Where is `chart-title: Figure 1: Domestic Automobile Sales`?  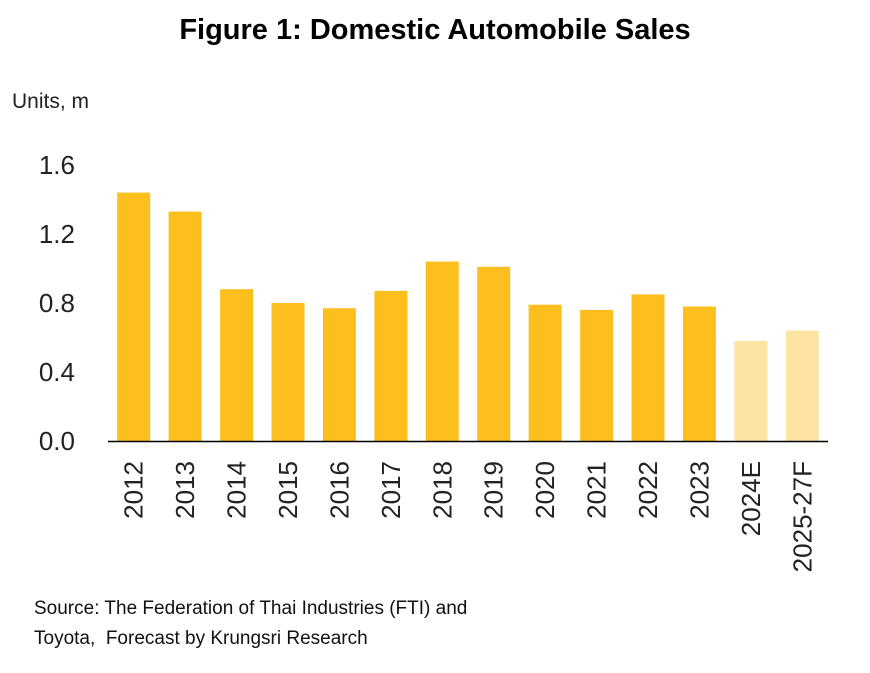 chart-title: Figure 1: Domestic Automobile Sales is located at coordinates (435, 30).